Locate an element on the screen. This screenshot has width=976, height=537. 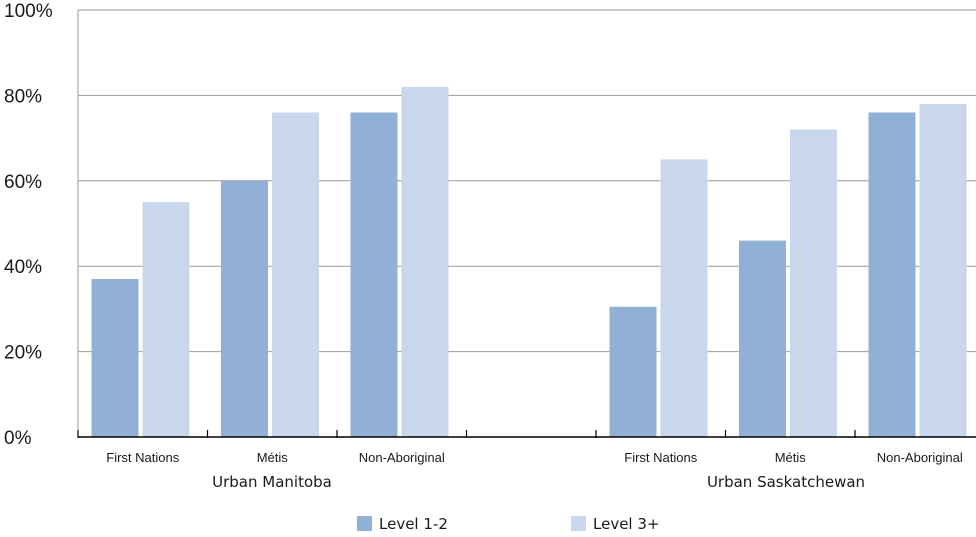
group-label: Urban Saskatchewan is located at coordinates (786, 482).